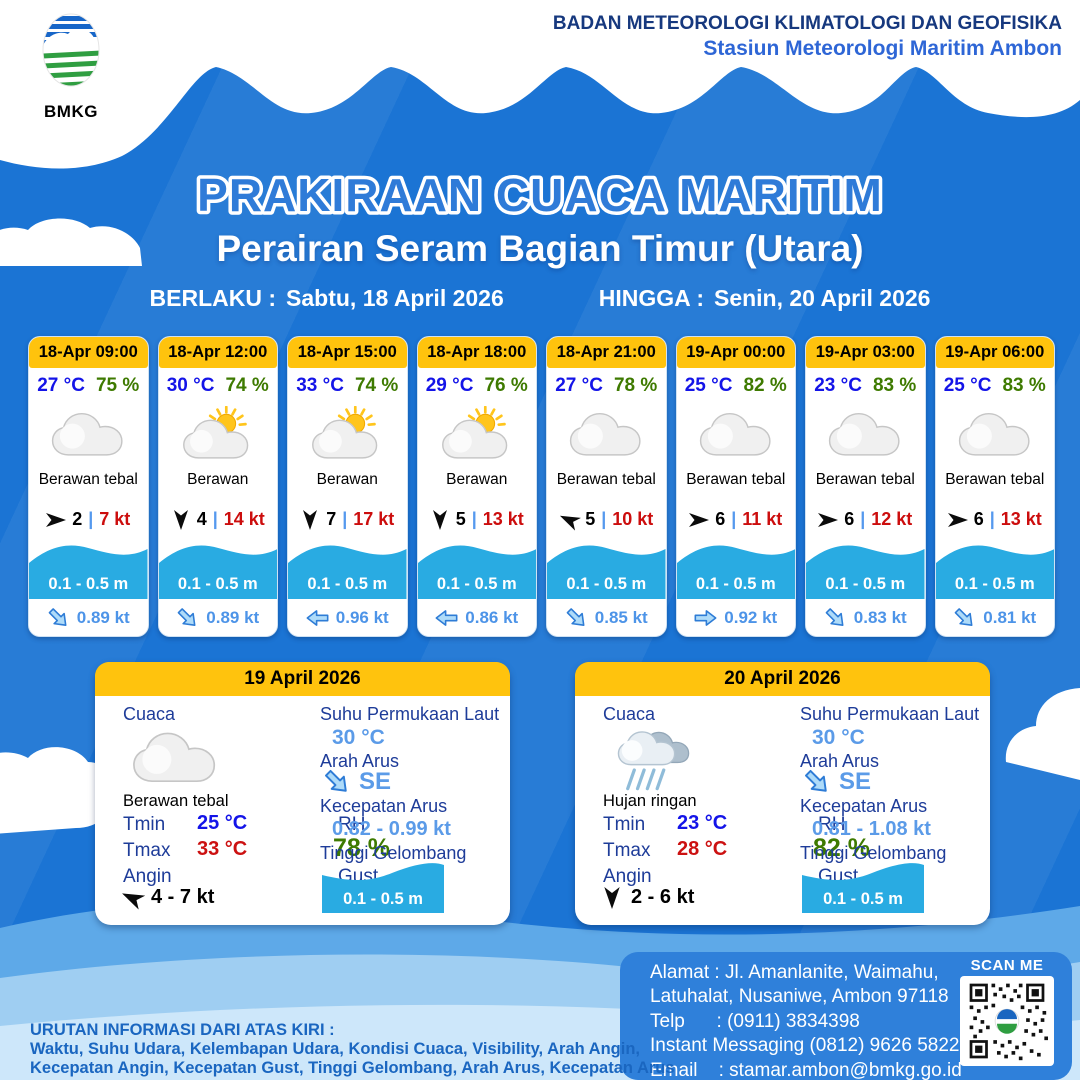 Image resolution: width=1080 pixels, height=1080 pixels. I want to click on current-row: 0.81 kt, so click(994, 617).